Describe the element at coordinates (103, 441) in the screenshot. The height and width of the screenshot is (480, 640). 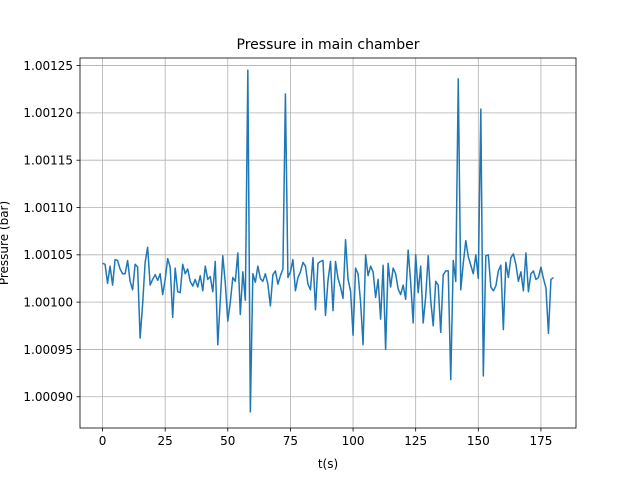
I see `x-tick-label: 0` at that location.